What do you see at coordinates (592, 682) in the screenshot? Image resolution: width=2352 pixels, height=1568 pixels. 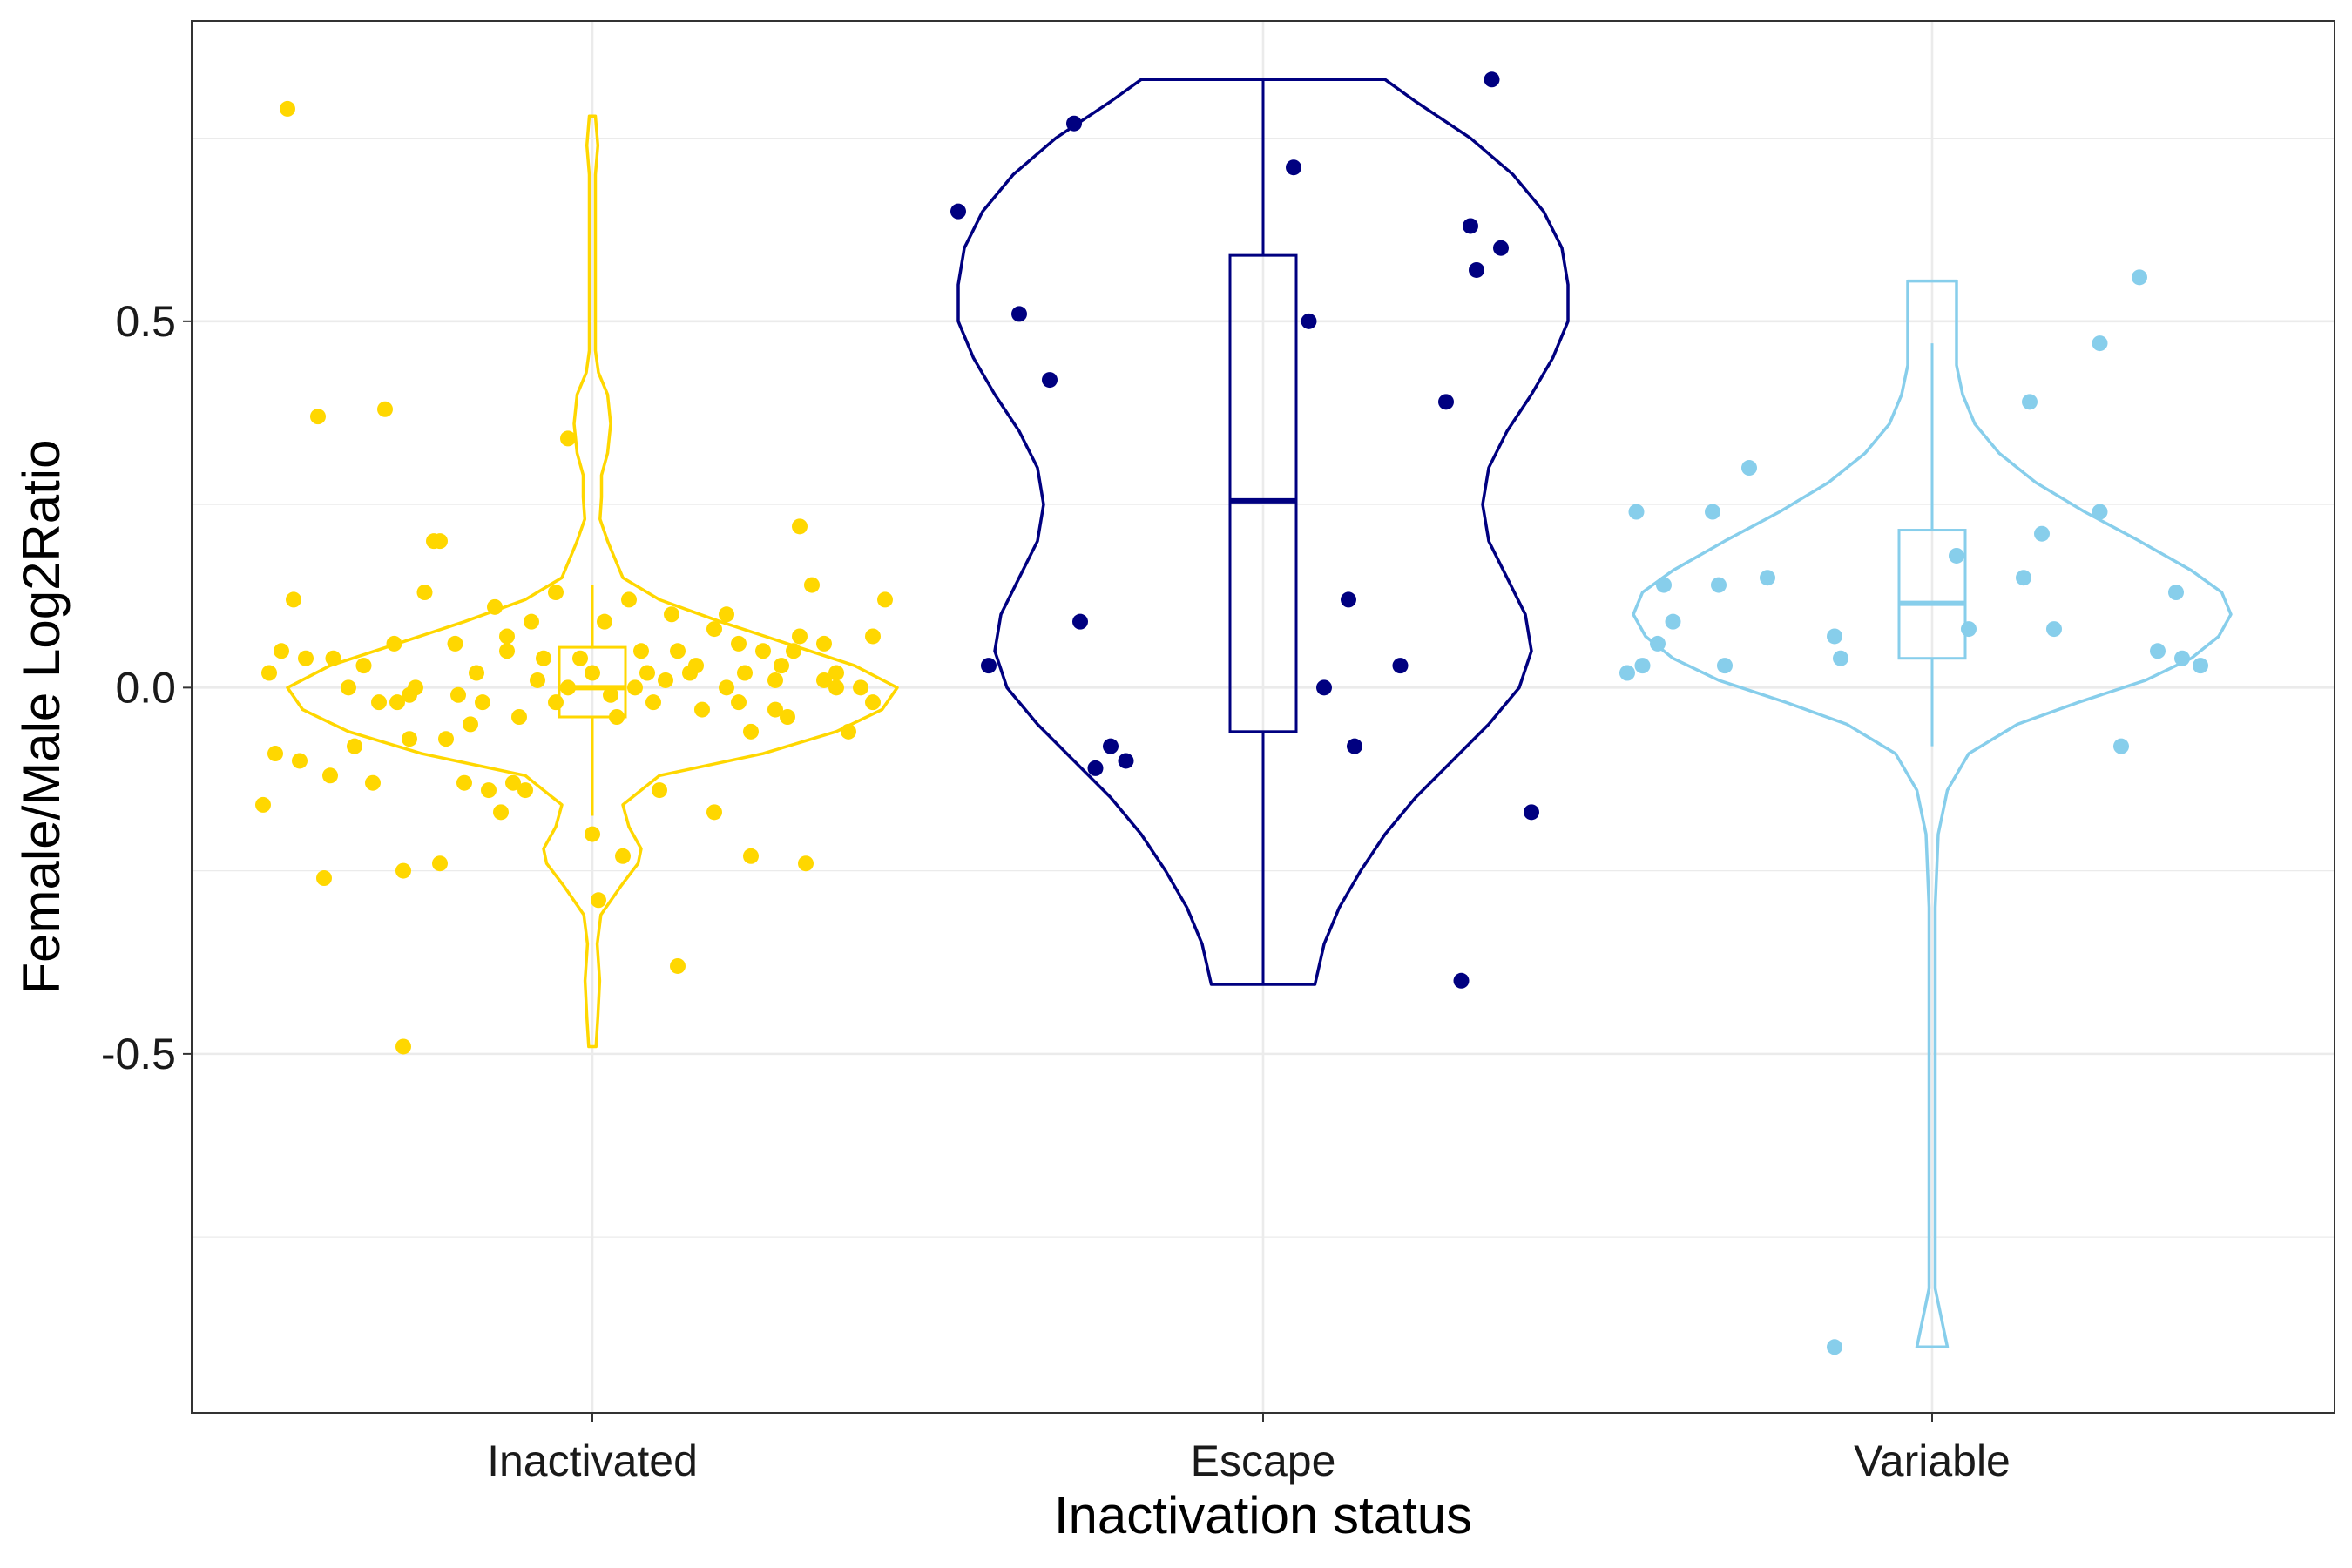 I see `inactivated-box` at bounding box center [592, 682].